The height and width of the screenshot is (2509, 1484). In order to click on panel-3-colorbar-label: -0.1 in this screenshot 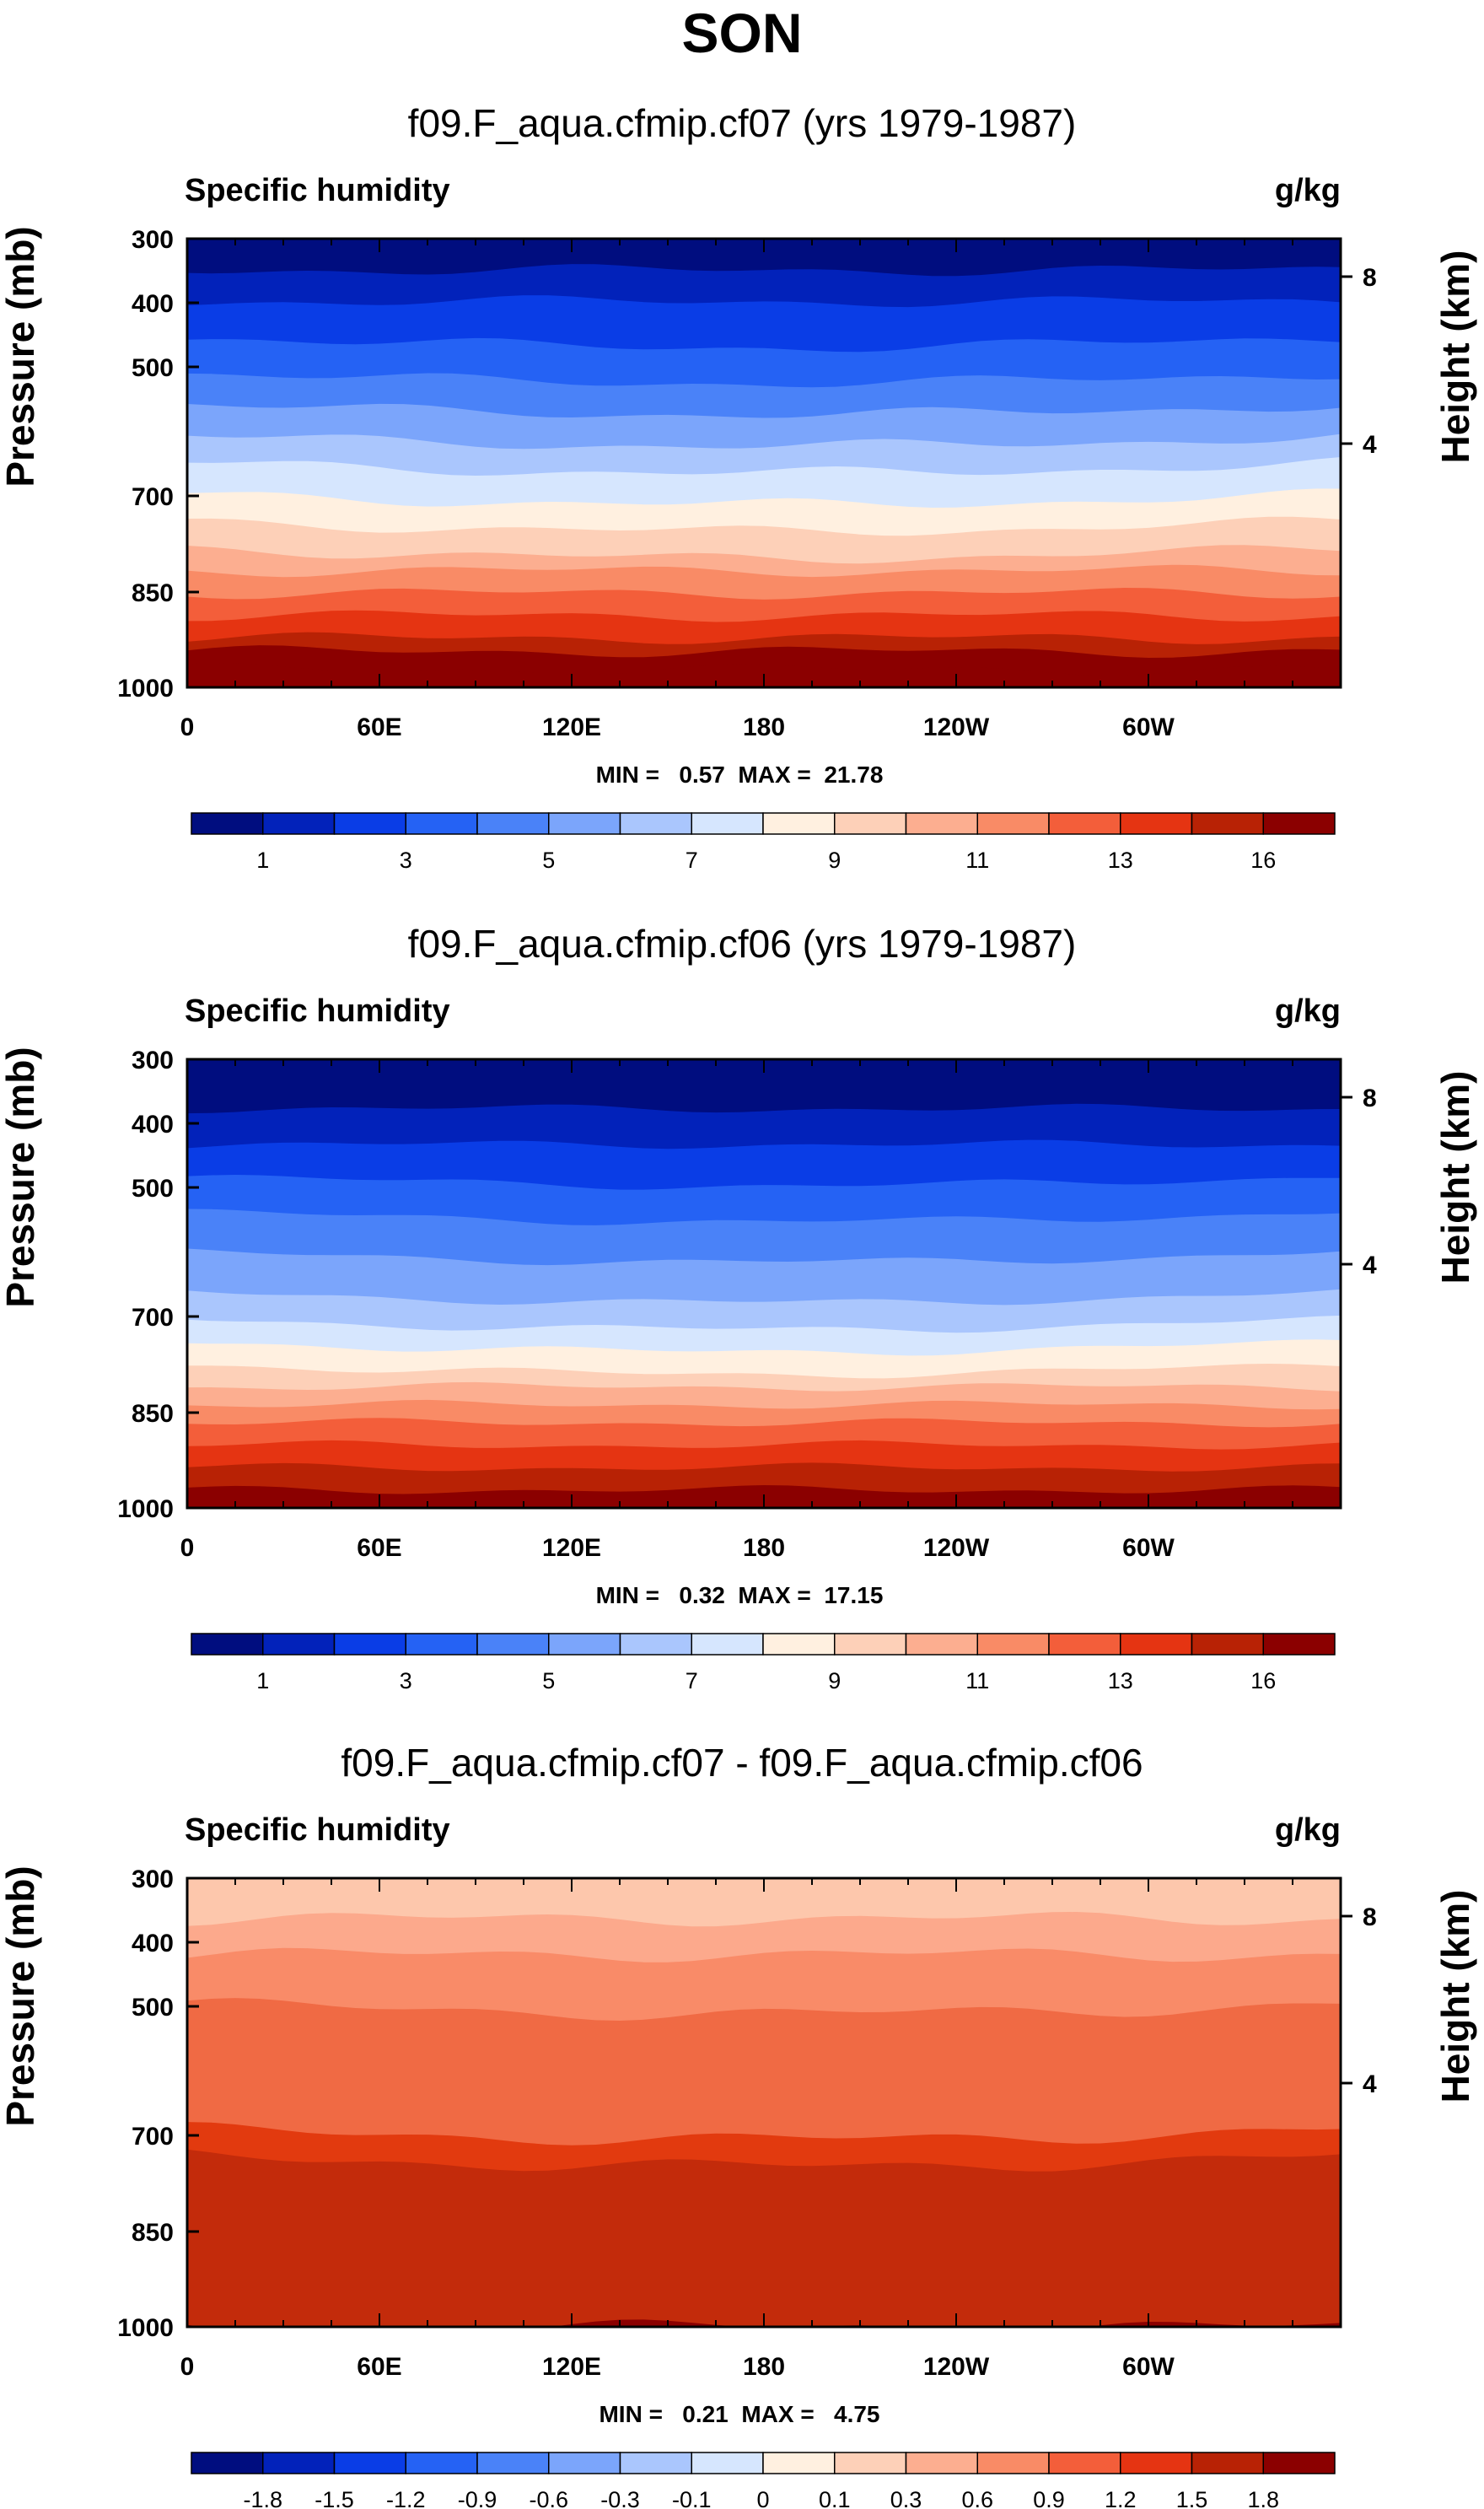, I will do `click(692, 2498)`.